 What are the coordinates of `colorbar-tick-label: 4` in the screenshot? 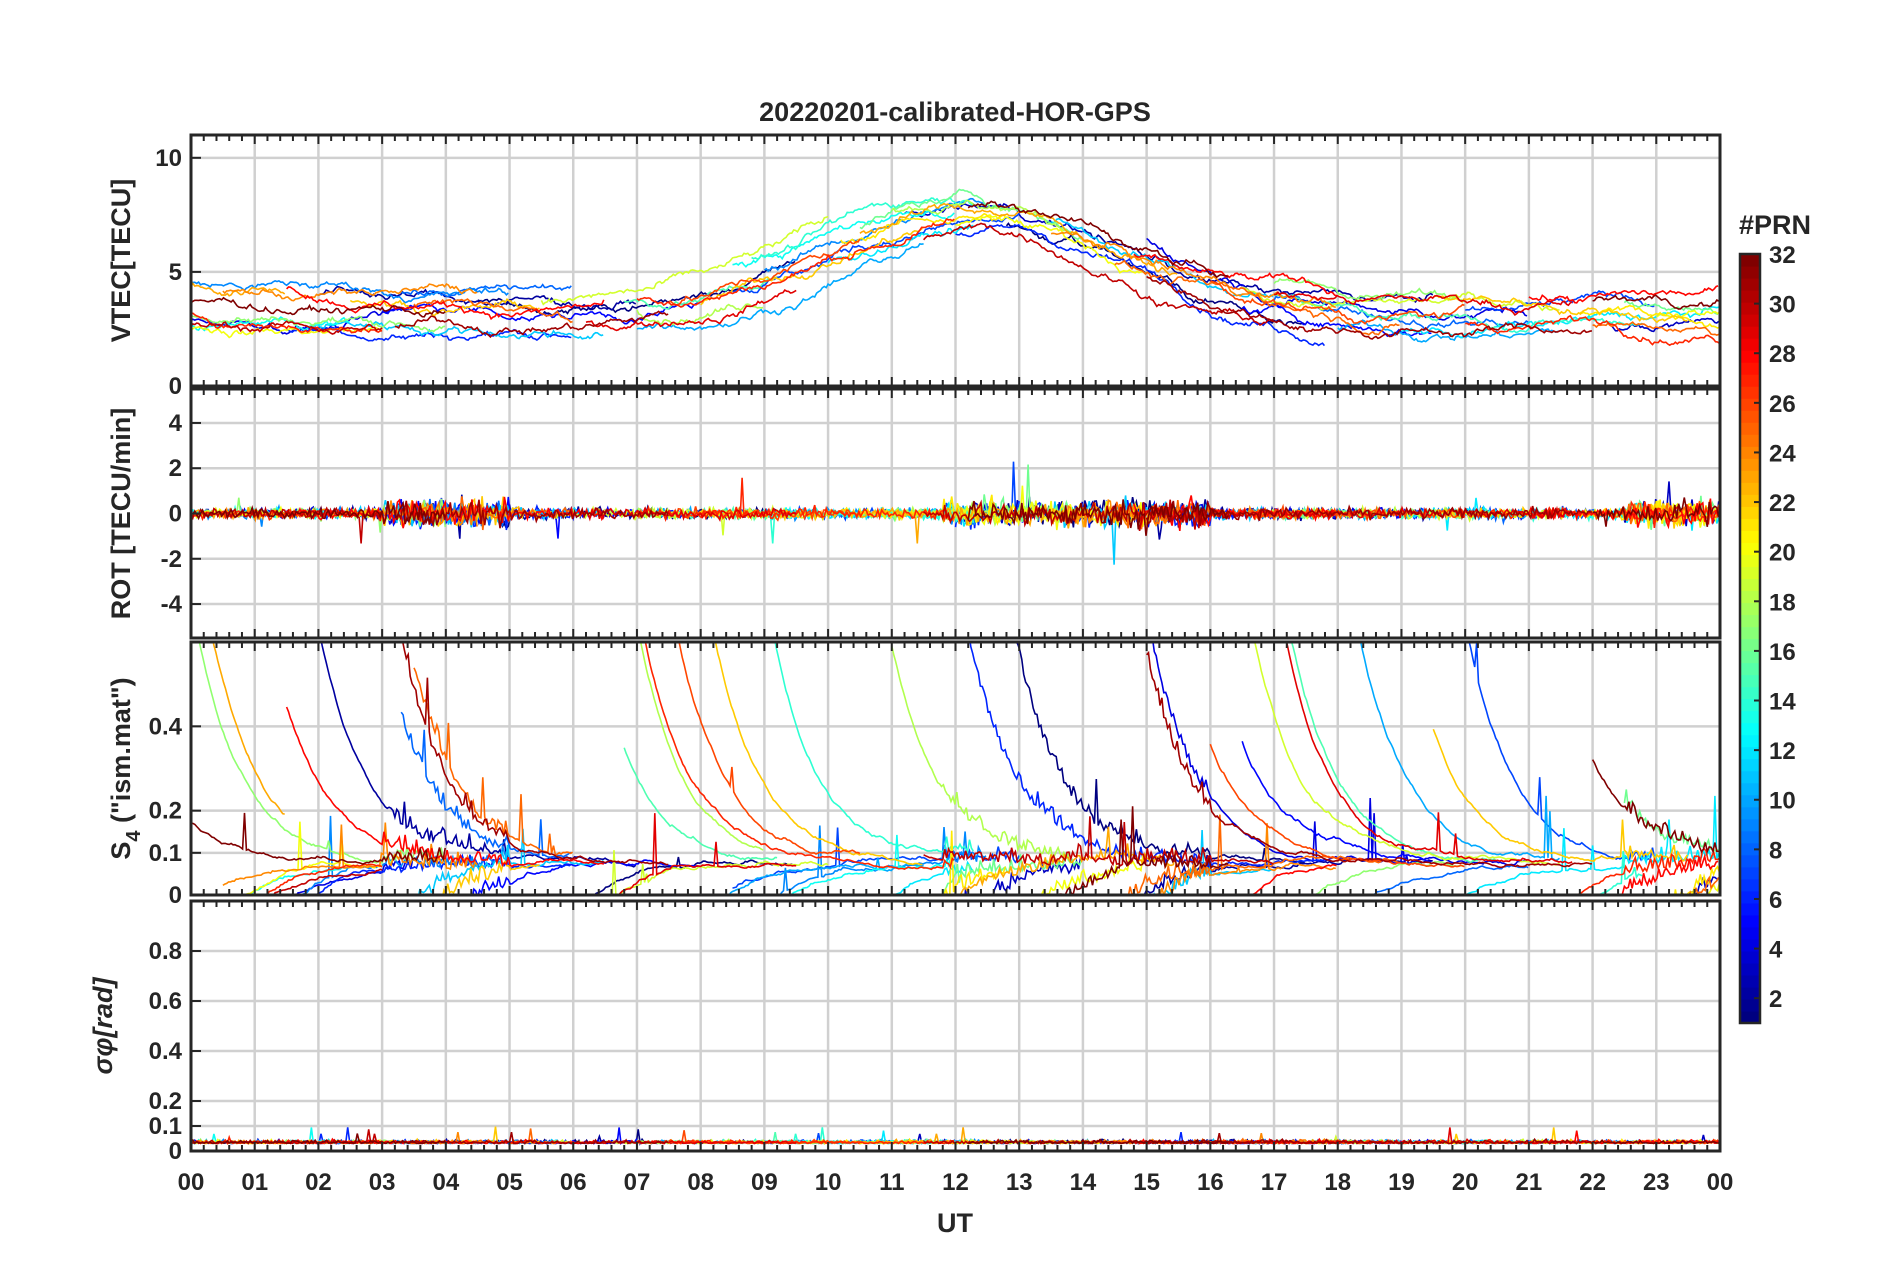 It's located at (1776, 950).